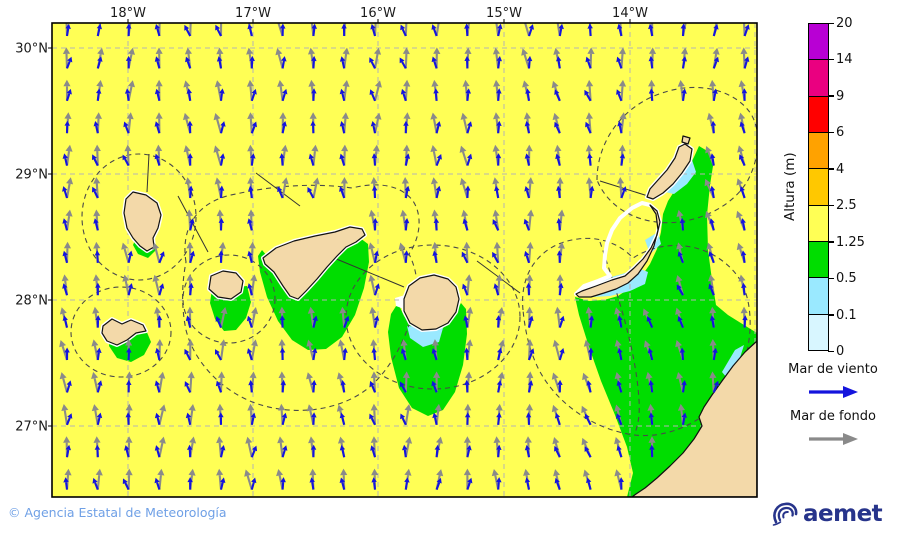  Describe the element at coordinates (843, 514) in the screenshot. I see `aemet-wordmark: aemet` at that location.